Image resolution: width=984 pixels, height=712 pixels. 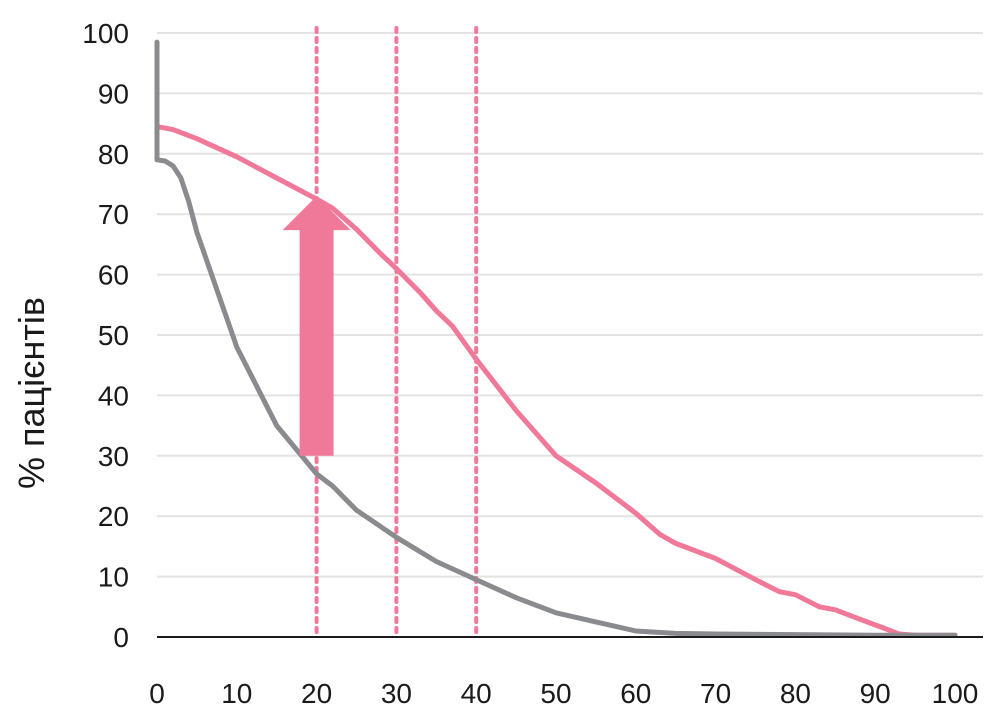 I want to click on y-tick-20: 20, so click(x=113, y=516).